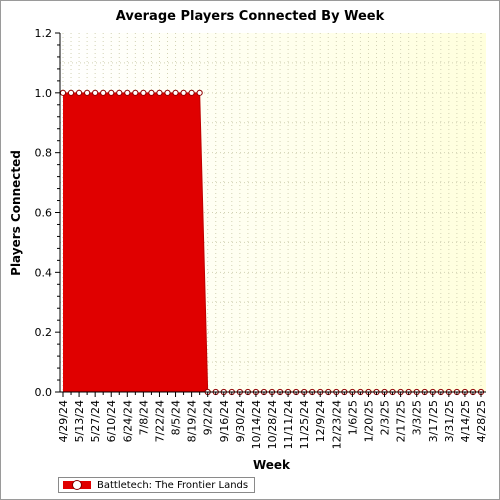 This screenshot has height=500, width=500. I want to click on x-tick-label: 9/16/24, so click(224, 421).